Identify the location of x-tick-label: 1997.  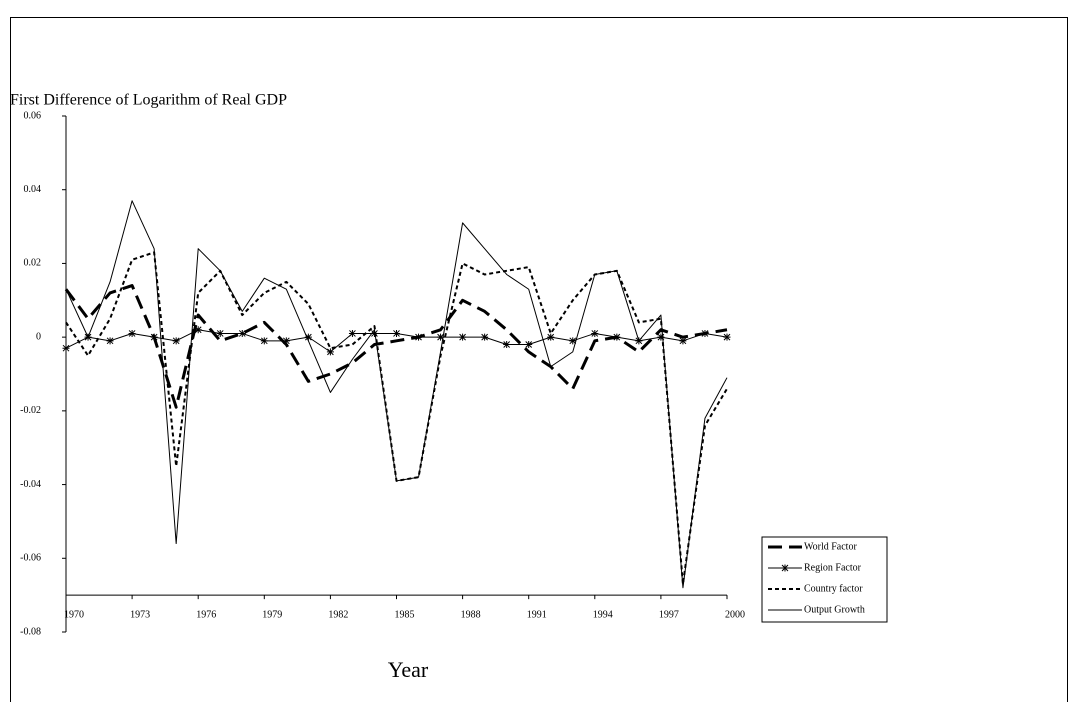
(669, 614).